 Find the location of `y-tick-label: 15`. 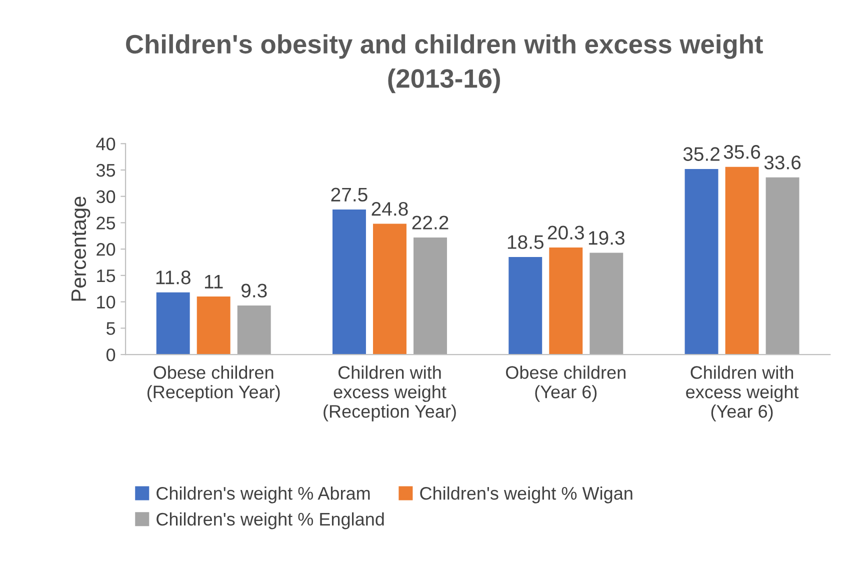

y-tick-label: 15 is located at coordinates (106, 276).